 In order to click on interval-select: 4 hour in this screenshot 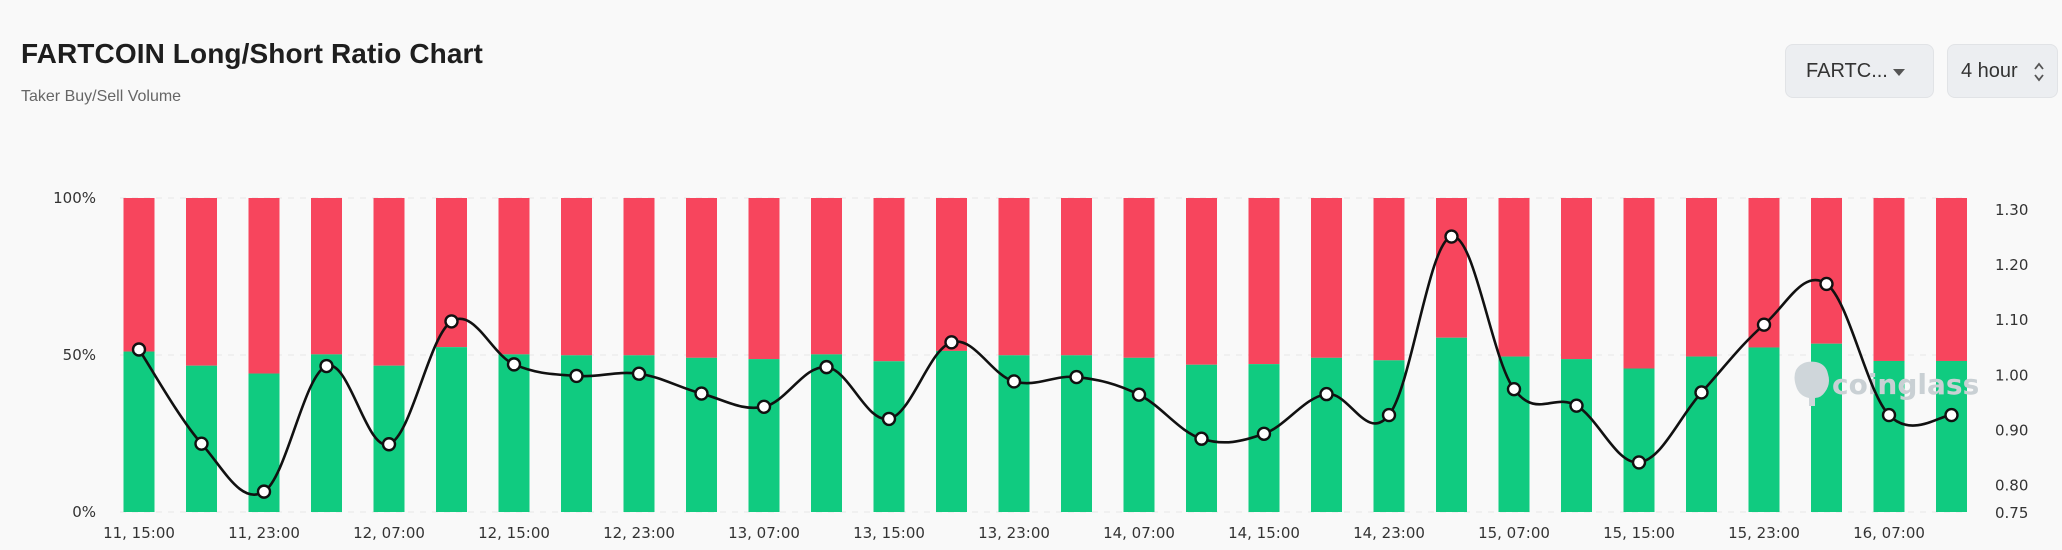, I will do `click(2002, 71)`.